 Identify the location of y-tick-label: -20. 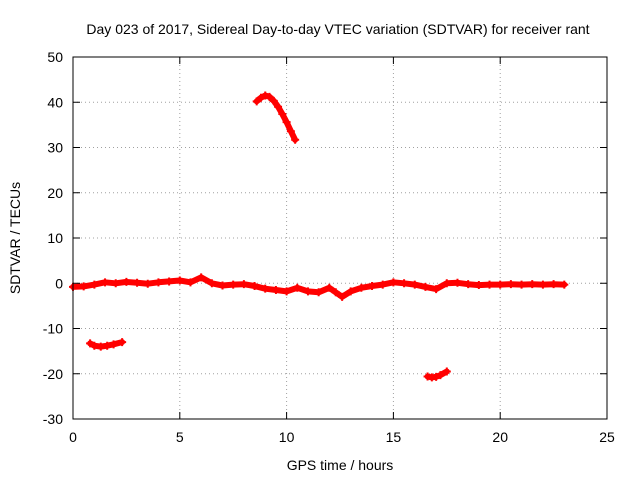
(53, 374).